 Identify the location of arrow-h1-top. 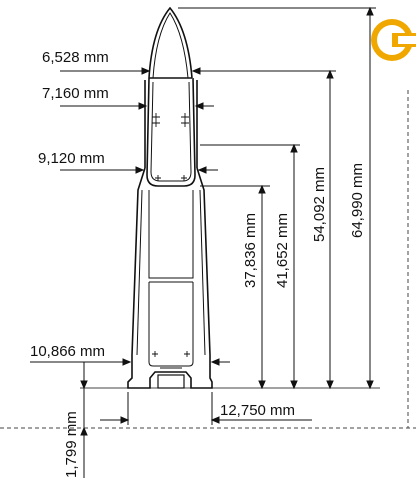
(262, 189).